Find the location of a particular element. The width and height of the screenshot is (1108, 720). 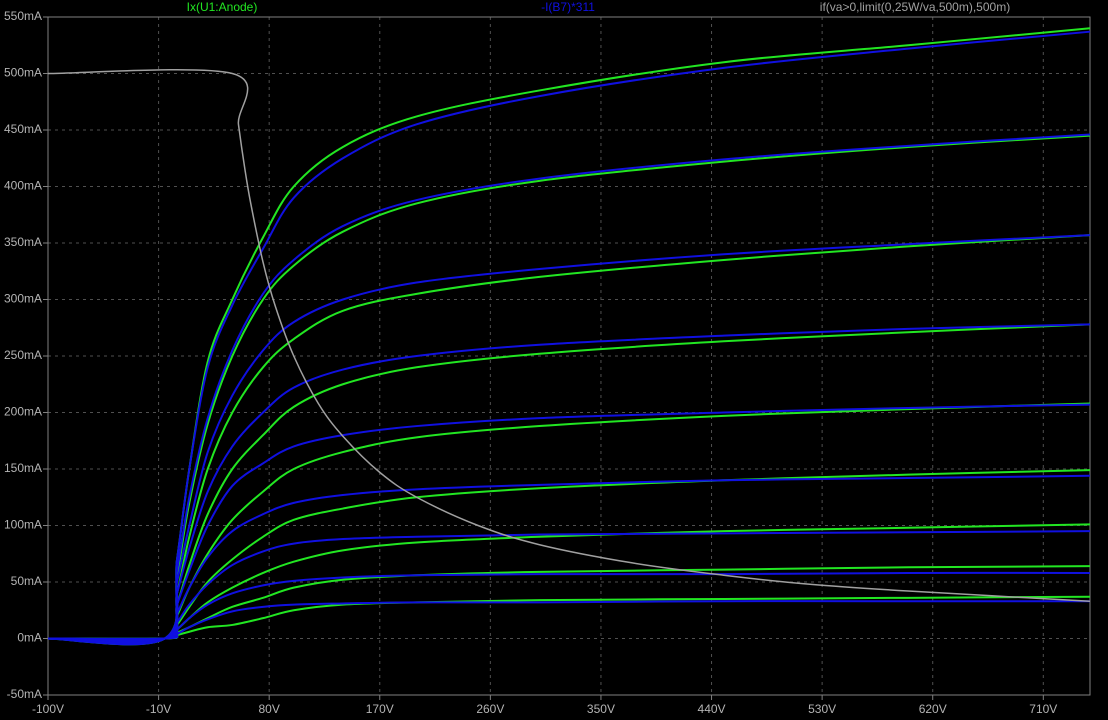

y-tick-label: 550mA is located at coordinates (23, 16).